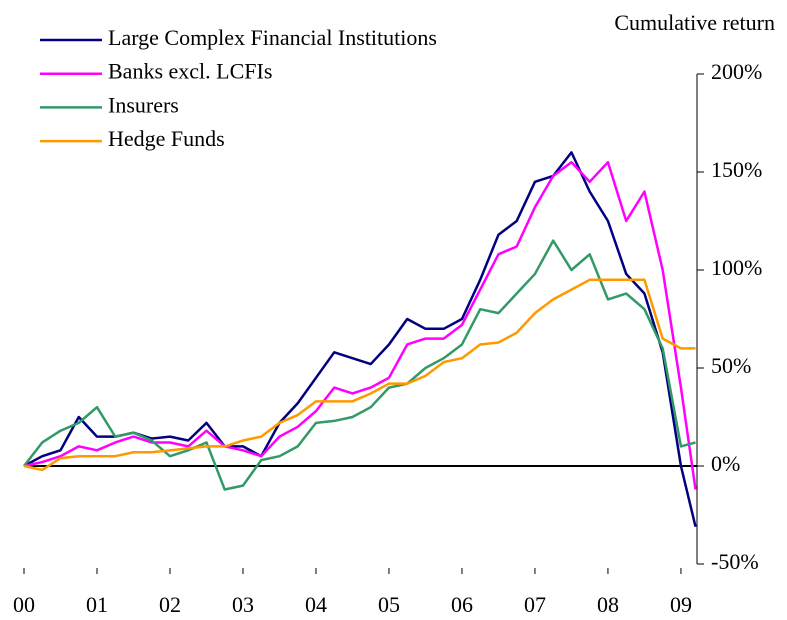 This screenshot has width=787, height=620. Describe the element at coordinates (170, 604) in the screenshot. I see `x-tick-label: 02` at that location.